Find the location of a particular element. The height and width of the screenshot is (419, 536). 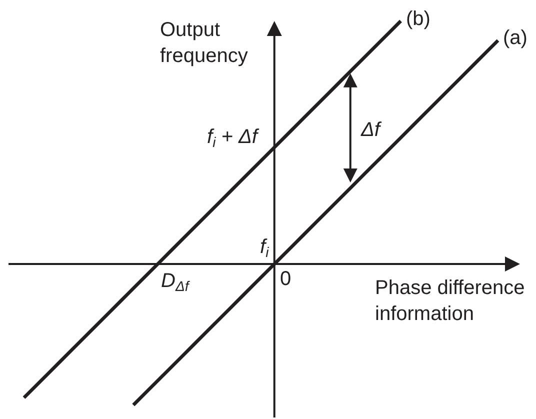

y-axis-title: Output frequency is located at coordinates (204, 43).